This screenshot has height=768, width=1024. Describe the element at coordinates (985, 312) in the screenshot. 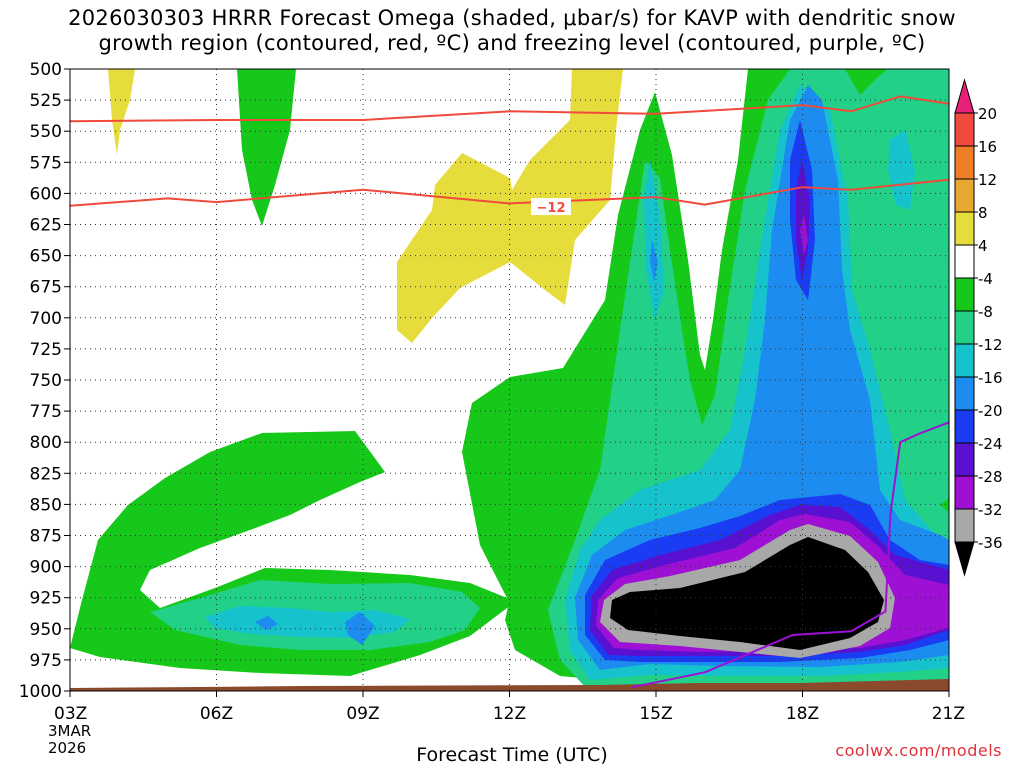

I see `colorbar-label-6: -8` at that location.